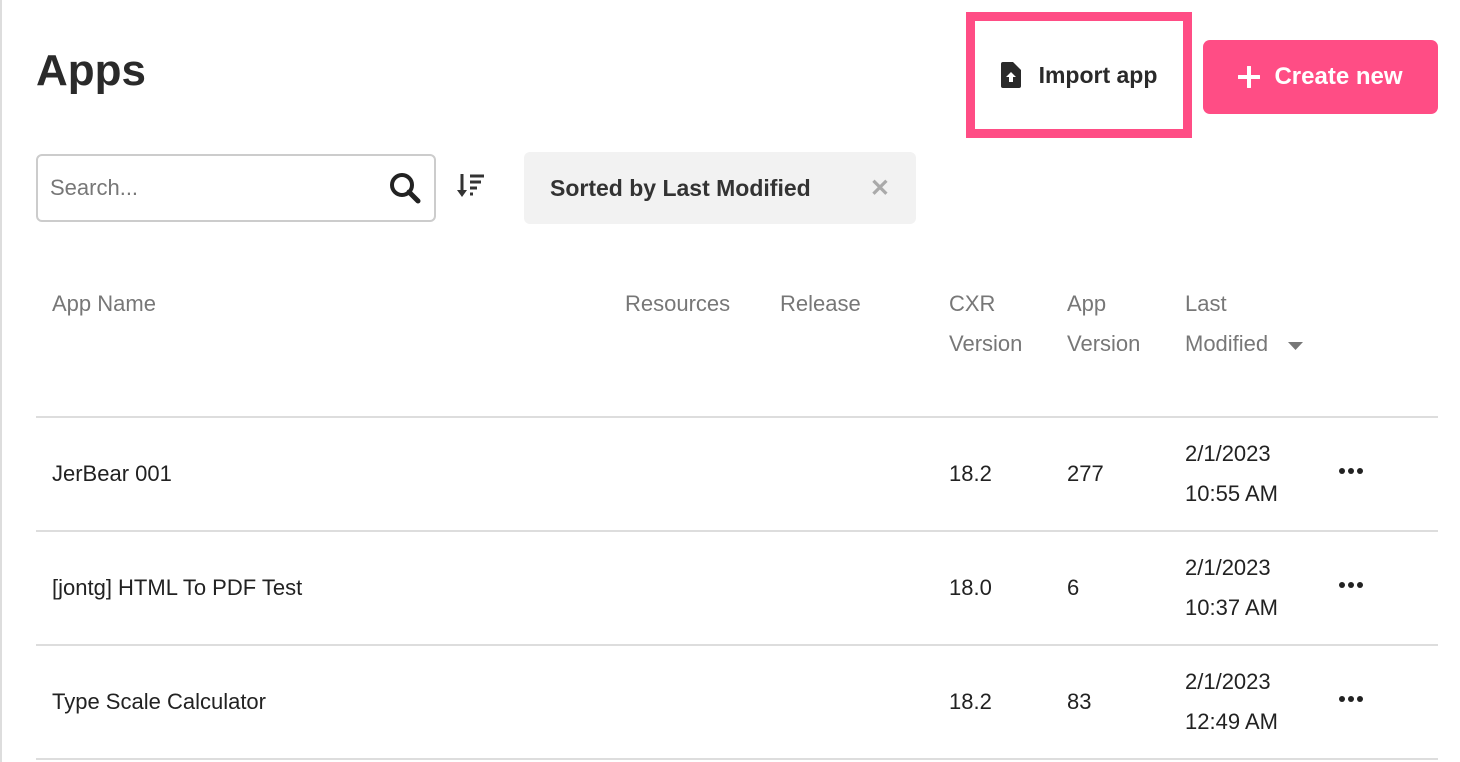  What do you see at coordinates (1098, 74) in the screenshot?
I see `import-app-label: Import app` at bounding box center [1098, 74].